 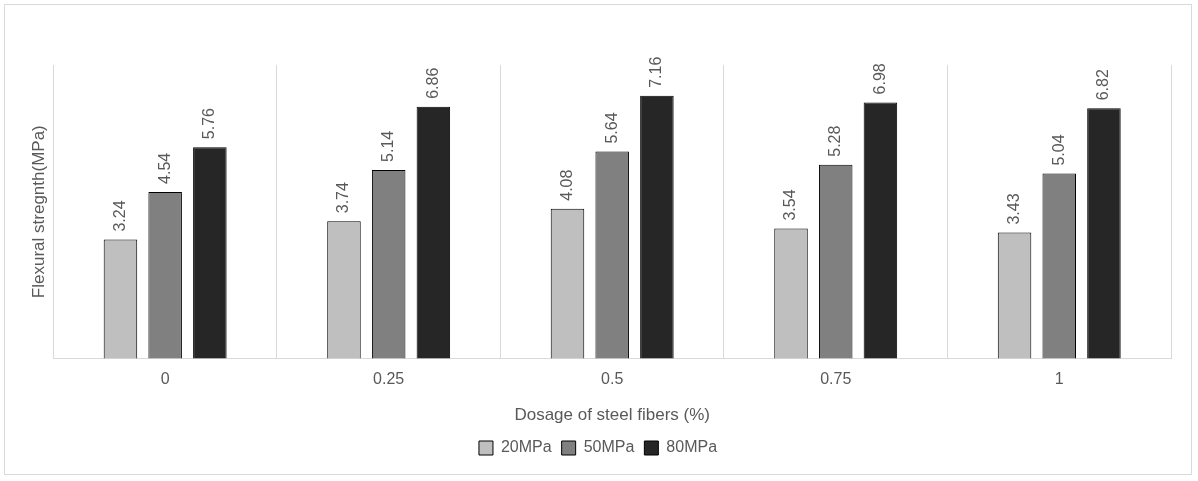 I want to click on x-tick-label: 0.5, so click(x=612, y=379).